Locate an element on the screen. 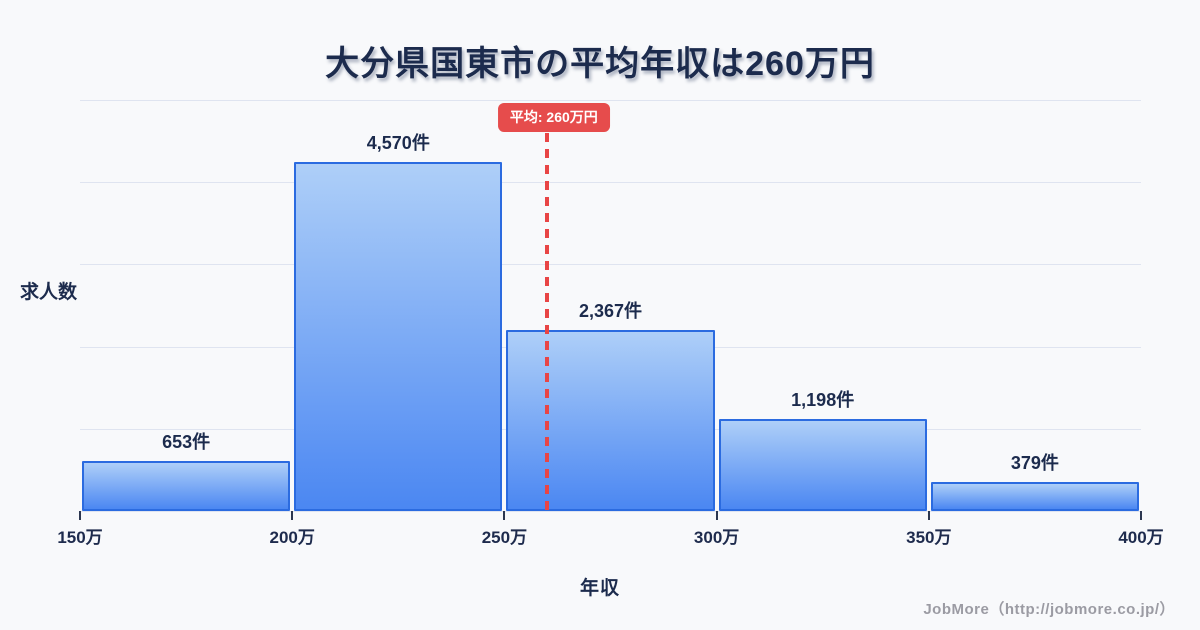 The width and height of the screenshot is (1200, 630). bar-value-label: 379件 is located at coordinates (1034, 463).